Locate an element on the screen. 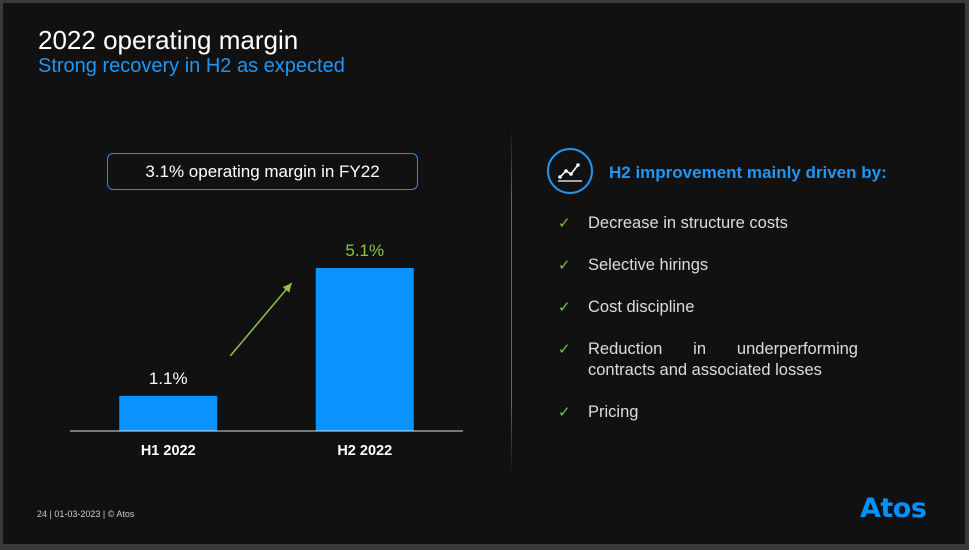 The width and height of the screenshot is (969, 550). category-label: H2 2022 is located at coordinates (364, 451).